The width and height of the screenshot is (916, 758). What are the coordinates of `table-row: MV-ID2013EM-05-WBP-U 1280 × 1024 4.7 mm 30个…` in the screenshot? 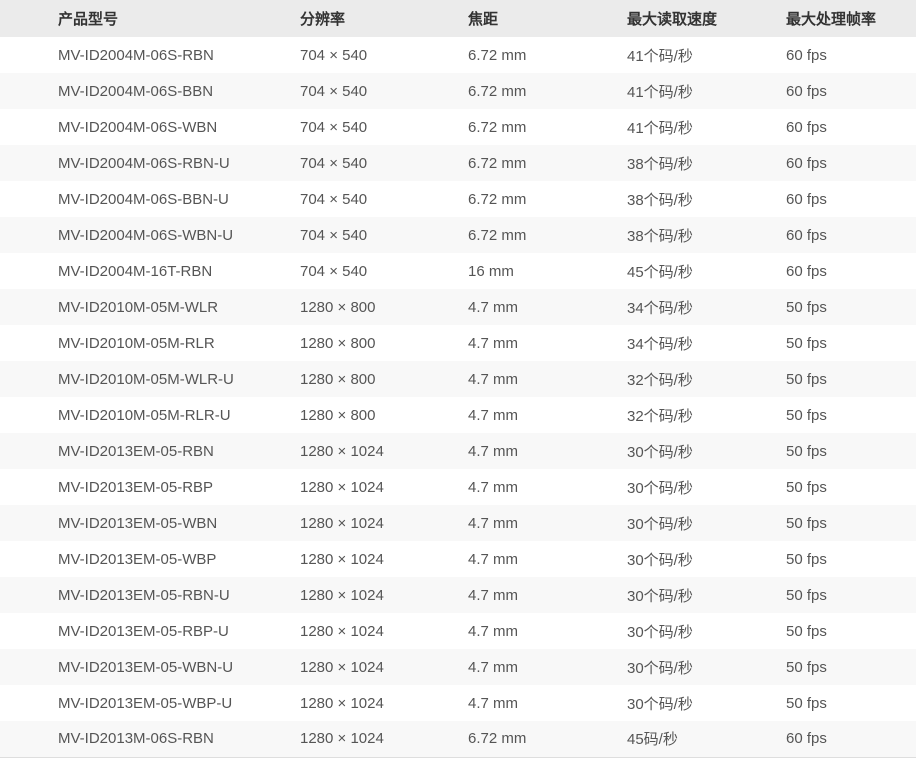 It's located at (458, 703).